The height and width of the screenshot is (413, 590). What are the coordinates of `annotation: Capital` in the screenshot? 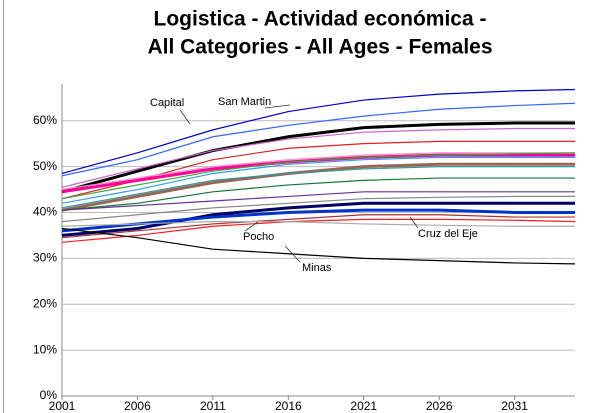 It's located at (167, 103).